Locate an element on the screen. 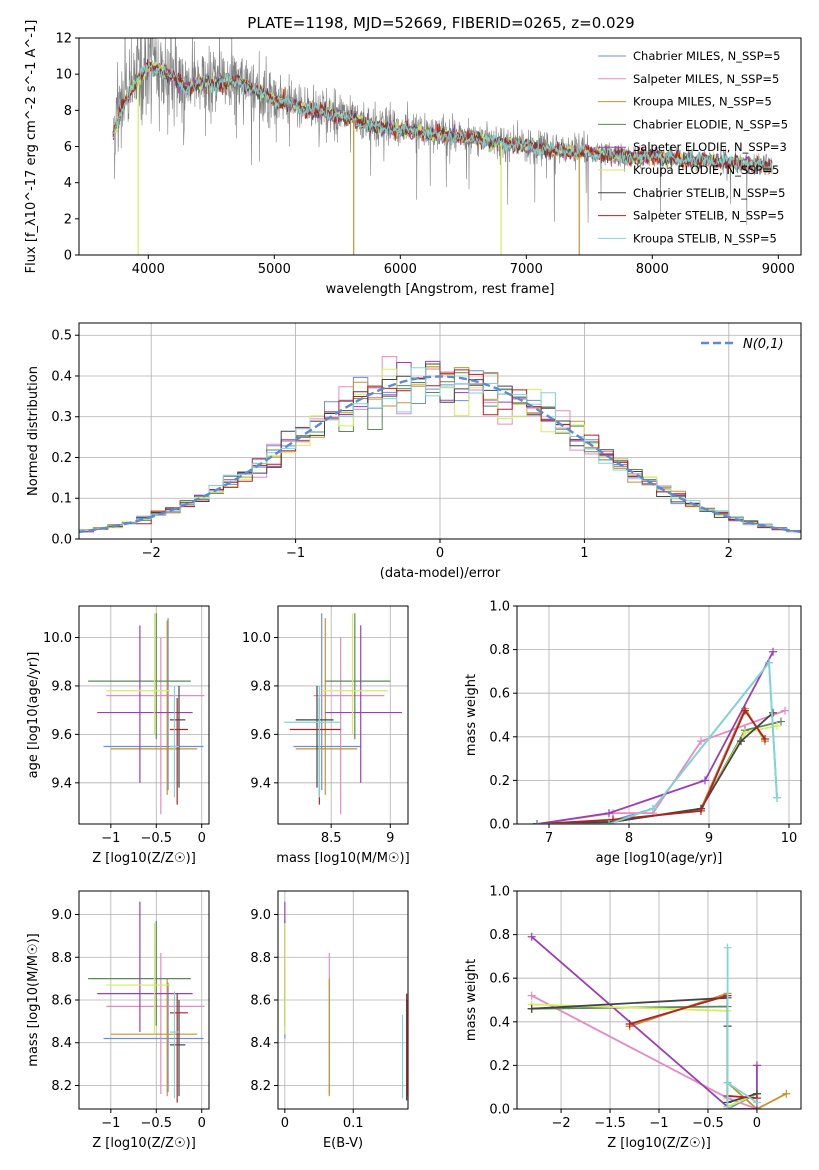 The image size is (819, 1170). legend-entry: Kroupa STELIB, N_SSP=5 is located at coordinates (705, 238).